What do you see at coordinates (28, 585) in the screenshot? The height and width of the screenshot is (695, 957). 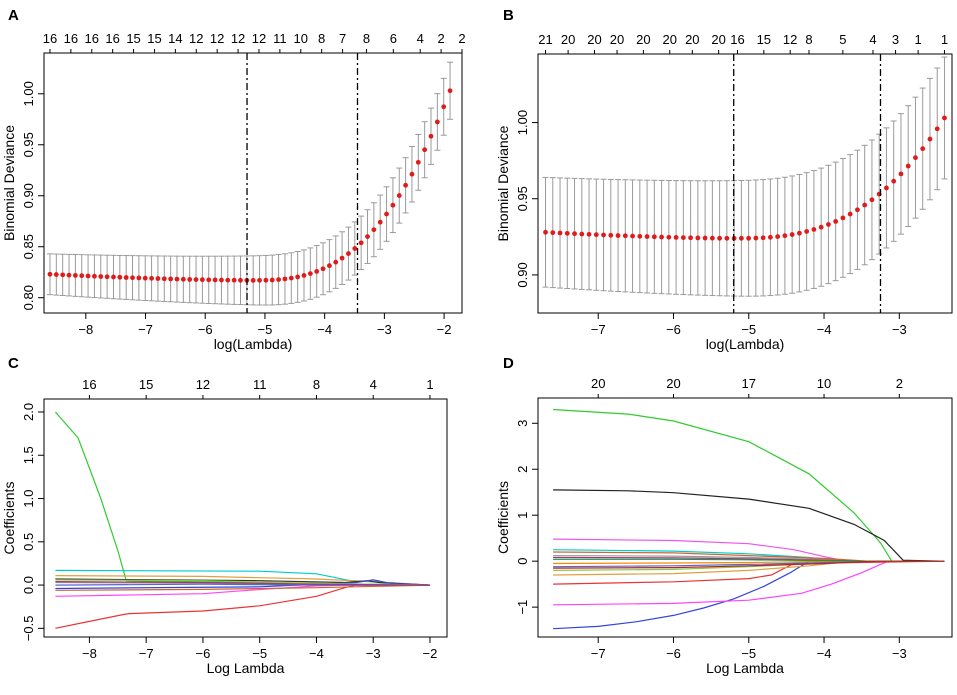 I see `y-tick-label: 0.0` at bounding box center [28, 585].